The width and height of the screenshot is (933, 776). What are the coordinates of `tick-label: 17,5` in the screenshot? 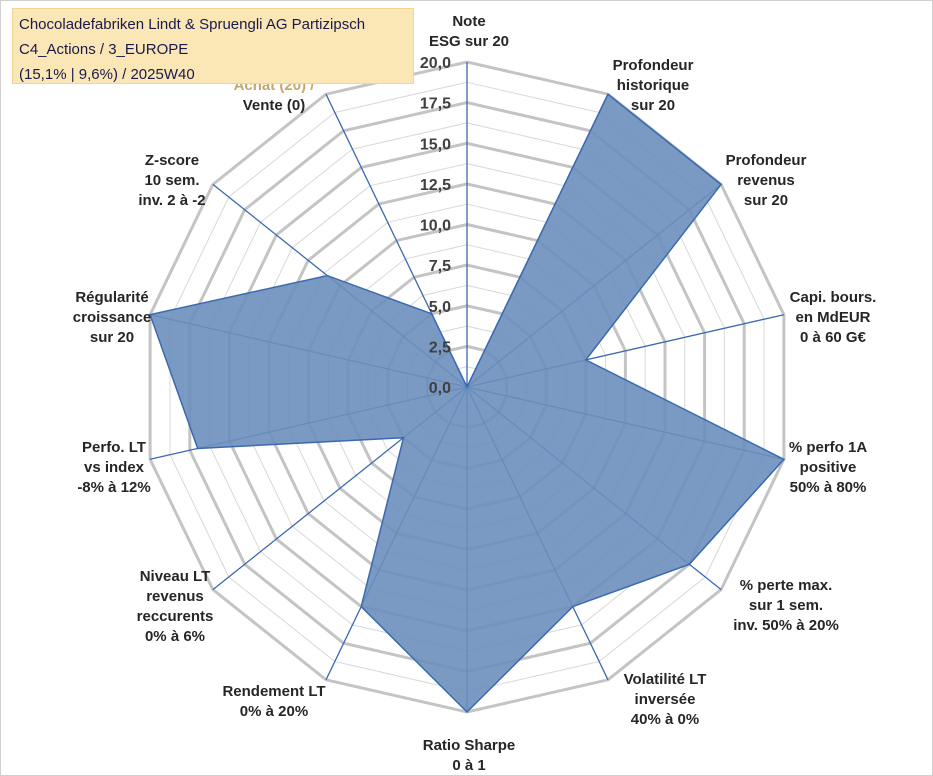 It's located at (435, 104).